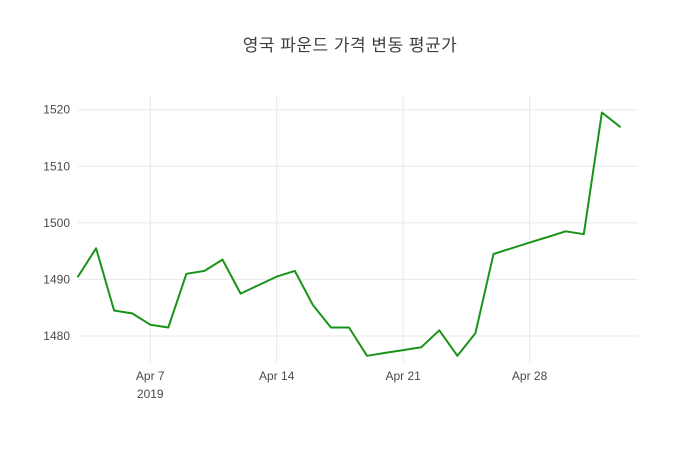  Describe the element at coordinates (350, 45) in the screenshot. I see `chart-title: 영국 파운드 가격 변동 평균가` at that location.